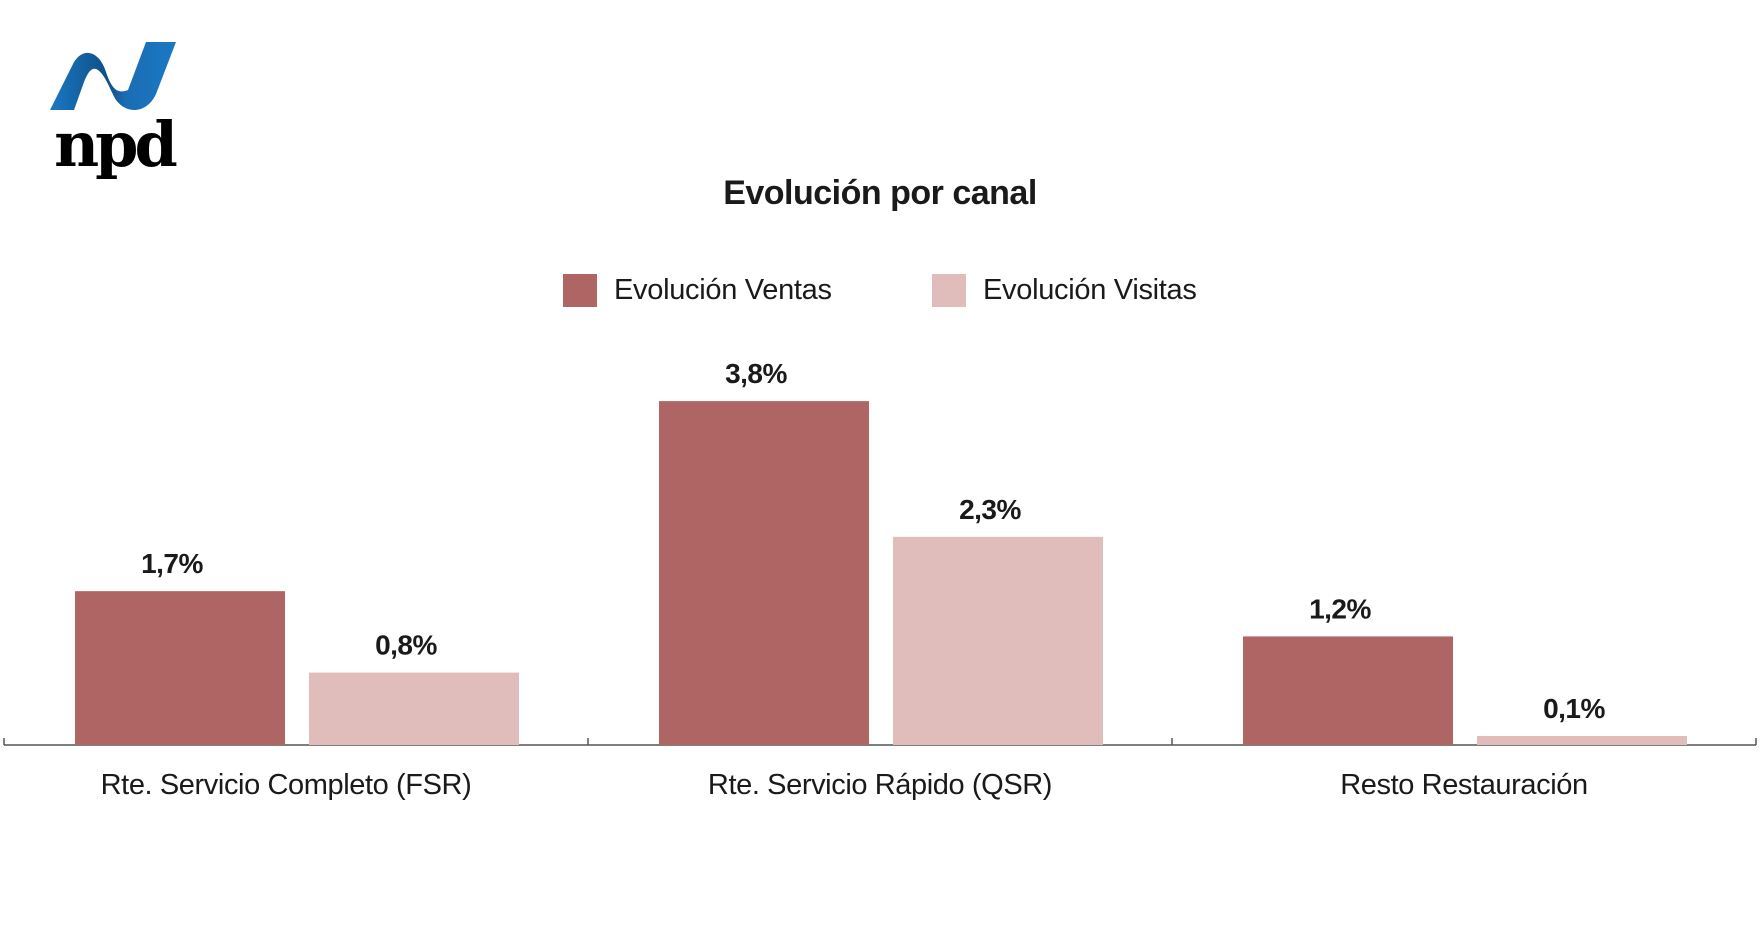 This screenshot has height=952, width=1760. What do you see at coordinates (406, 645) in the screenshot?
I see `data-label: 0,8%` at bounding box center [406, 645].